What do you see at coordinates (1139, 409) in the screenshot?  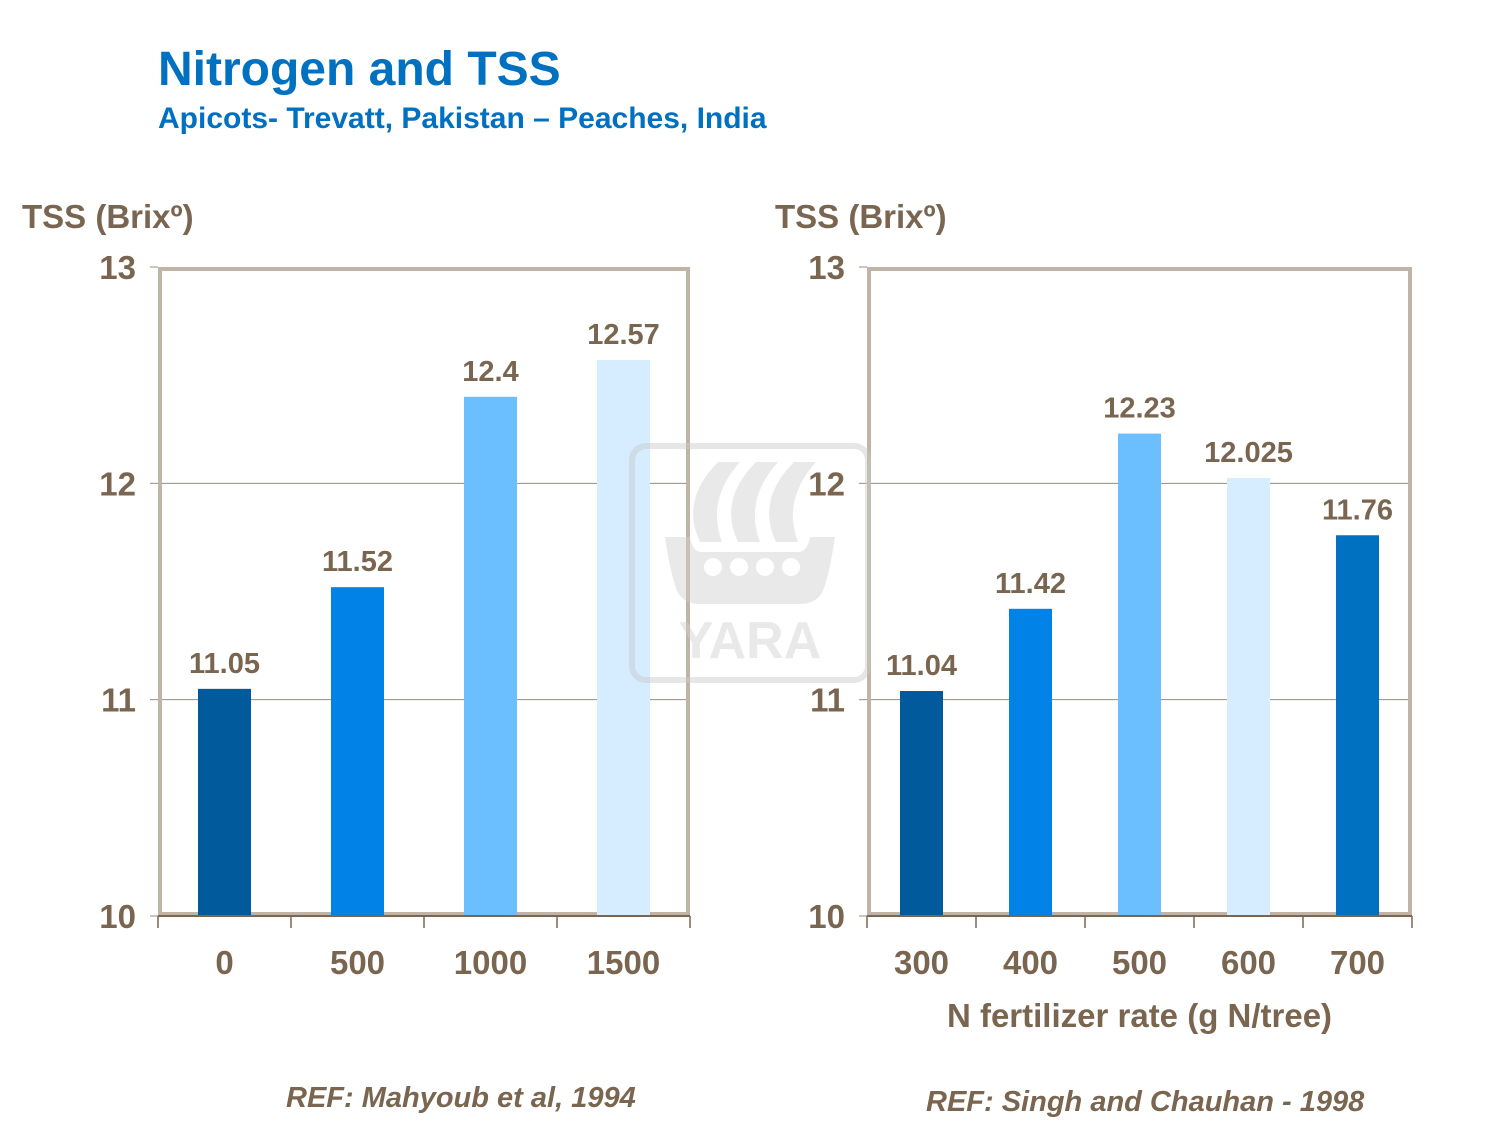 I see `data-label: 12.23` at bounding box center [1139, 409].